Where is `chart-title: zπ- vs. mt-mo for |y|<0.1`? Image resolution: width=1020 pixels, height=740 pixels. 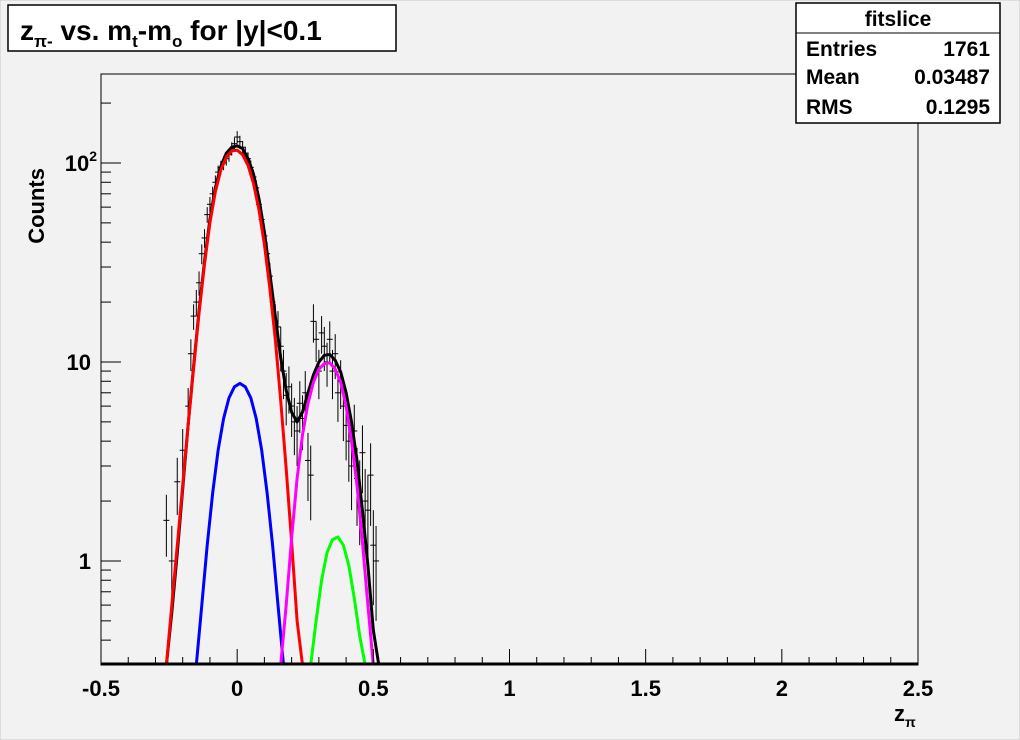
chart-title: zπ- vs. mt-mo for |y|<0.1 is located at coordinates (171, 33).